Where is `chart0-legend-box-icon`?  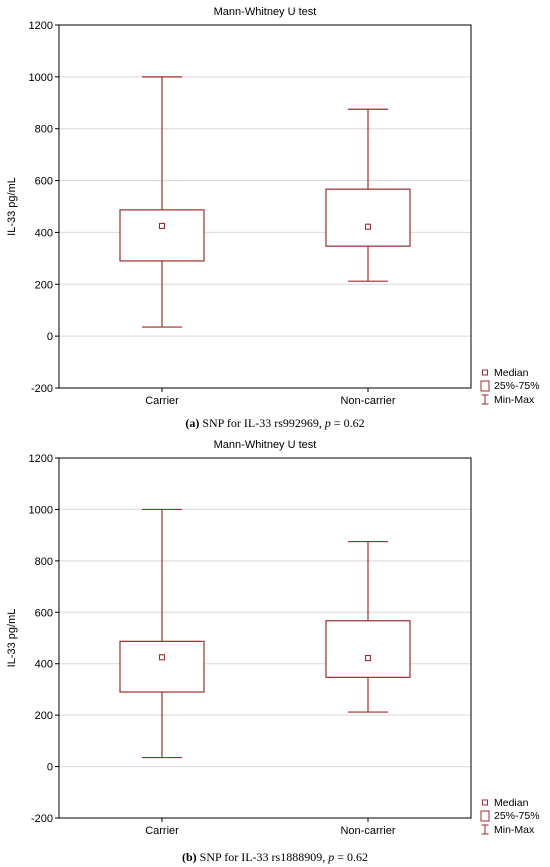 chart0-legend-box-icon is located at coordinates (485, 386).